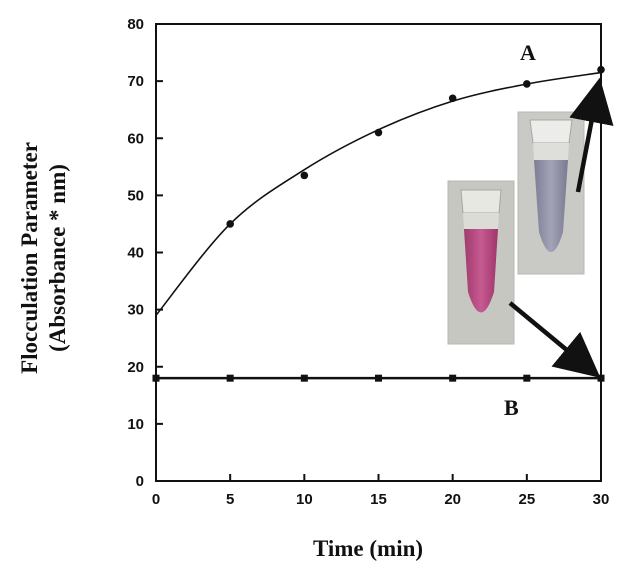 The height and width of the screenshot is (566, 617). What do you see at coordinates (156, 499) in the screenshot?
I see `x-tick-label: 0` at bounding box center [156, 499].